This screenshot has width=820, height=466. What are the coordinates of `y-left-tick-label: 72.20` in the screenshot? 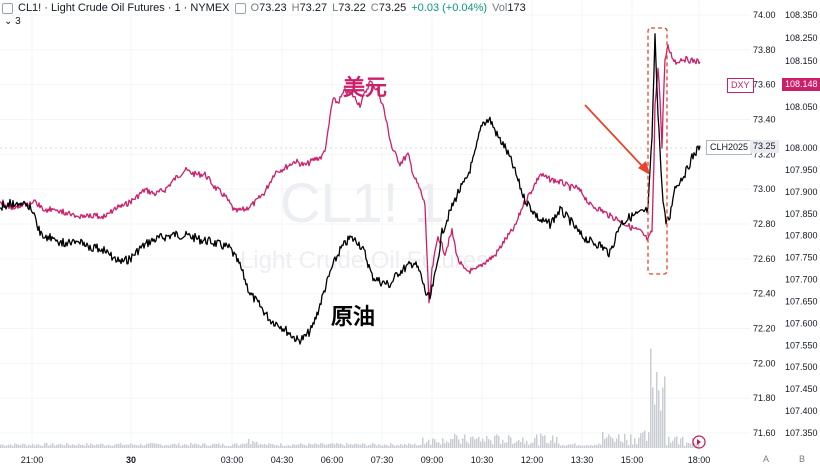 It's located at (764, 329).